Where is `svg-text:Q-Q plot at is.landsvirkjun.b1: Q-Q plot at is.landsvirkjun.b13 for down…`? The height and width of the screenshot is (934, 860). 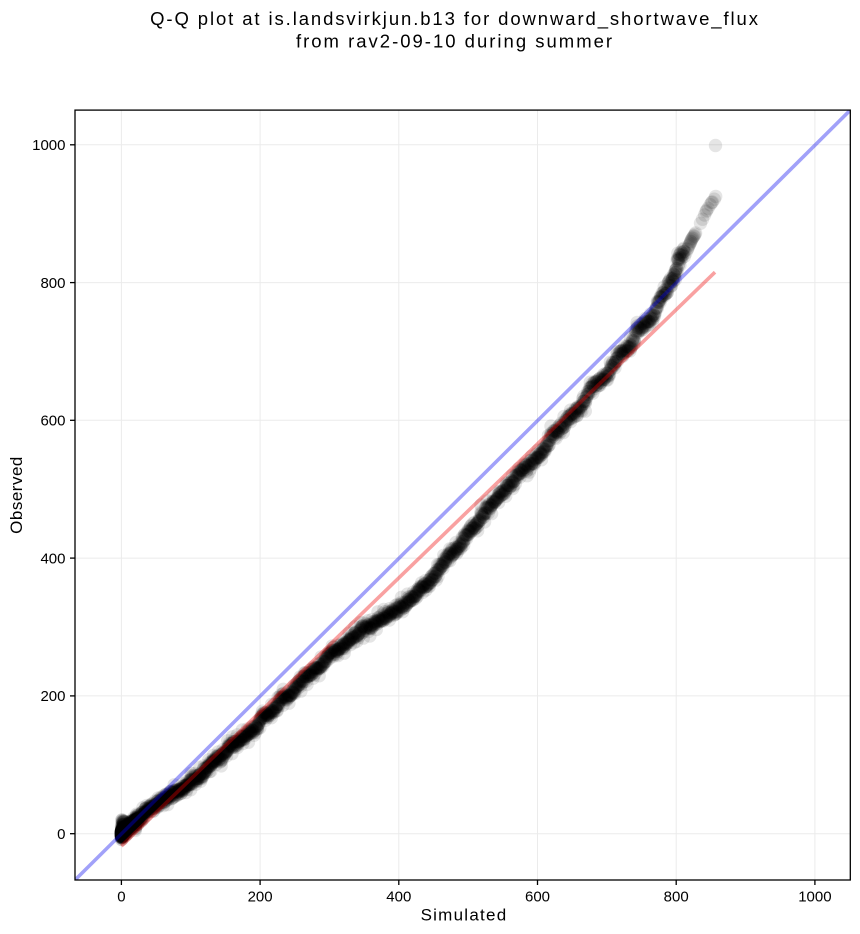
svg-text:Q-Q plot at is.landsvirkjun.b1: Q-Q plot at is.landsvirkjun.b13 for down… is located at coordinates (455, 19).